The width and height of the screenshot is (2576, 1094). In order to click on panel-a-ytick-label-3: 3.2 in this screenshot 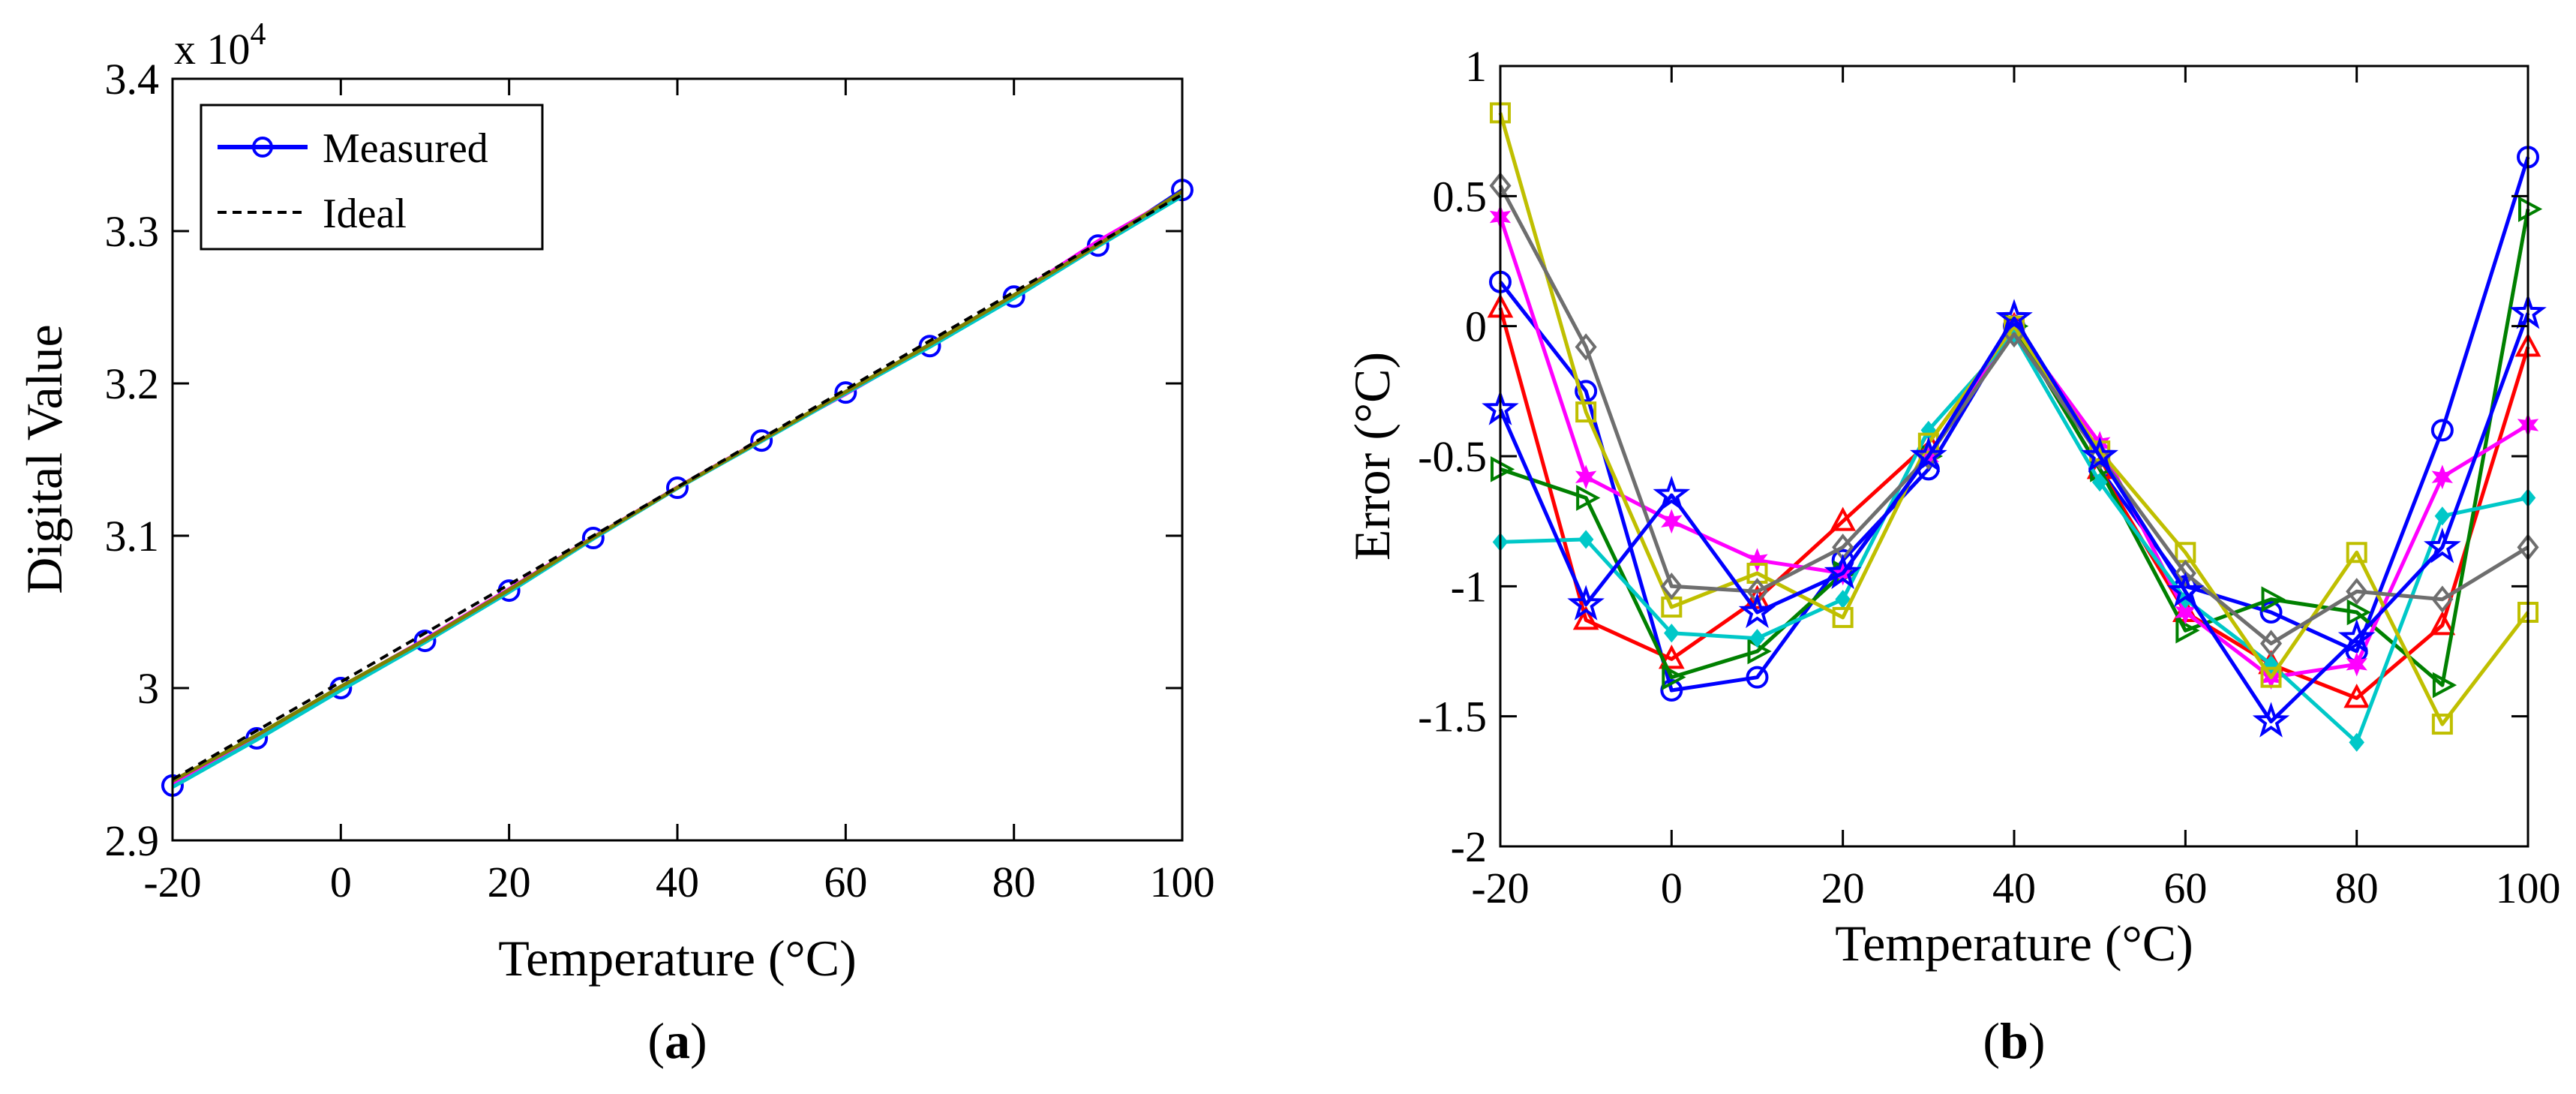, I will do `click(132, 383)`.